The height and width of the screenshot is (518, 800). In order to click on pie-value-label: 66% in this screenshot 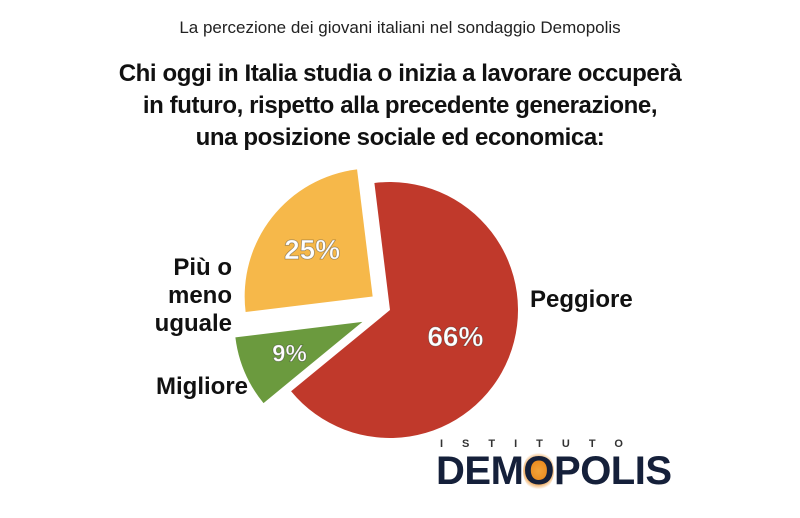, I will do `click(455, 336)`.